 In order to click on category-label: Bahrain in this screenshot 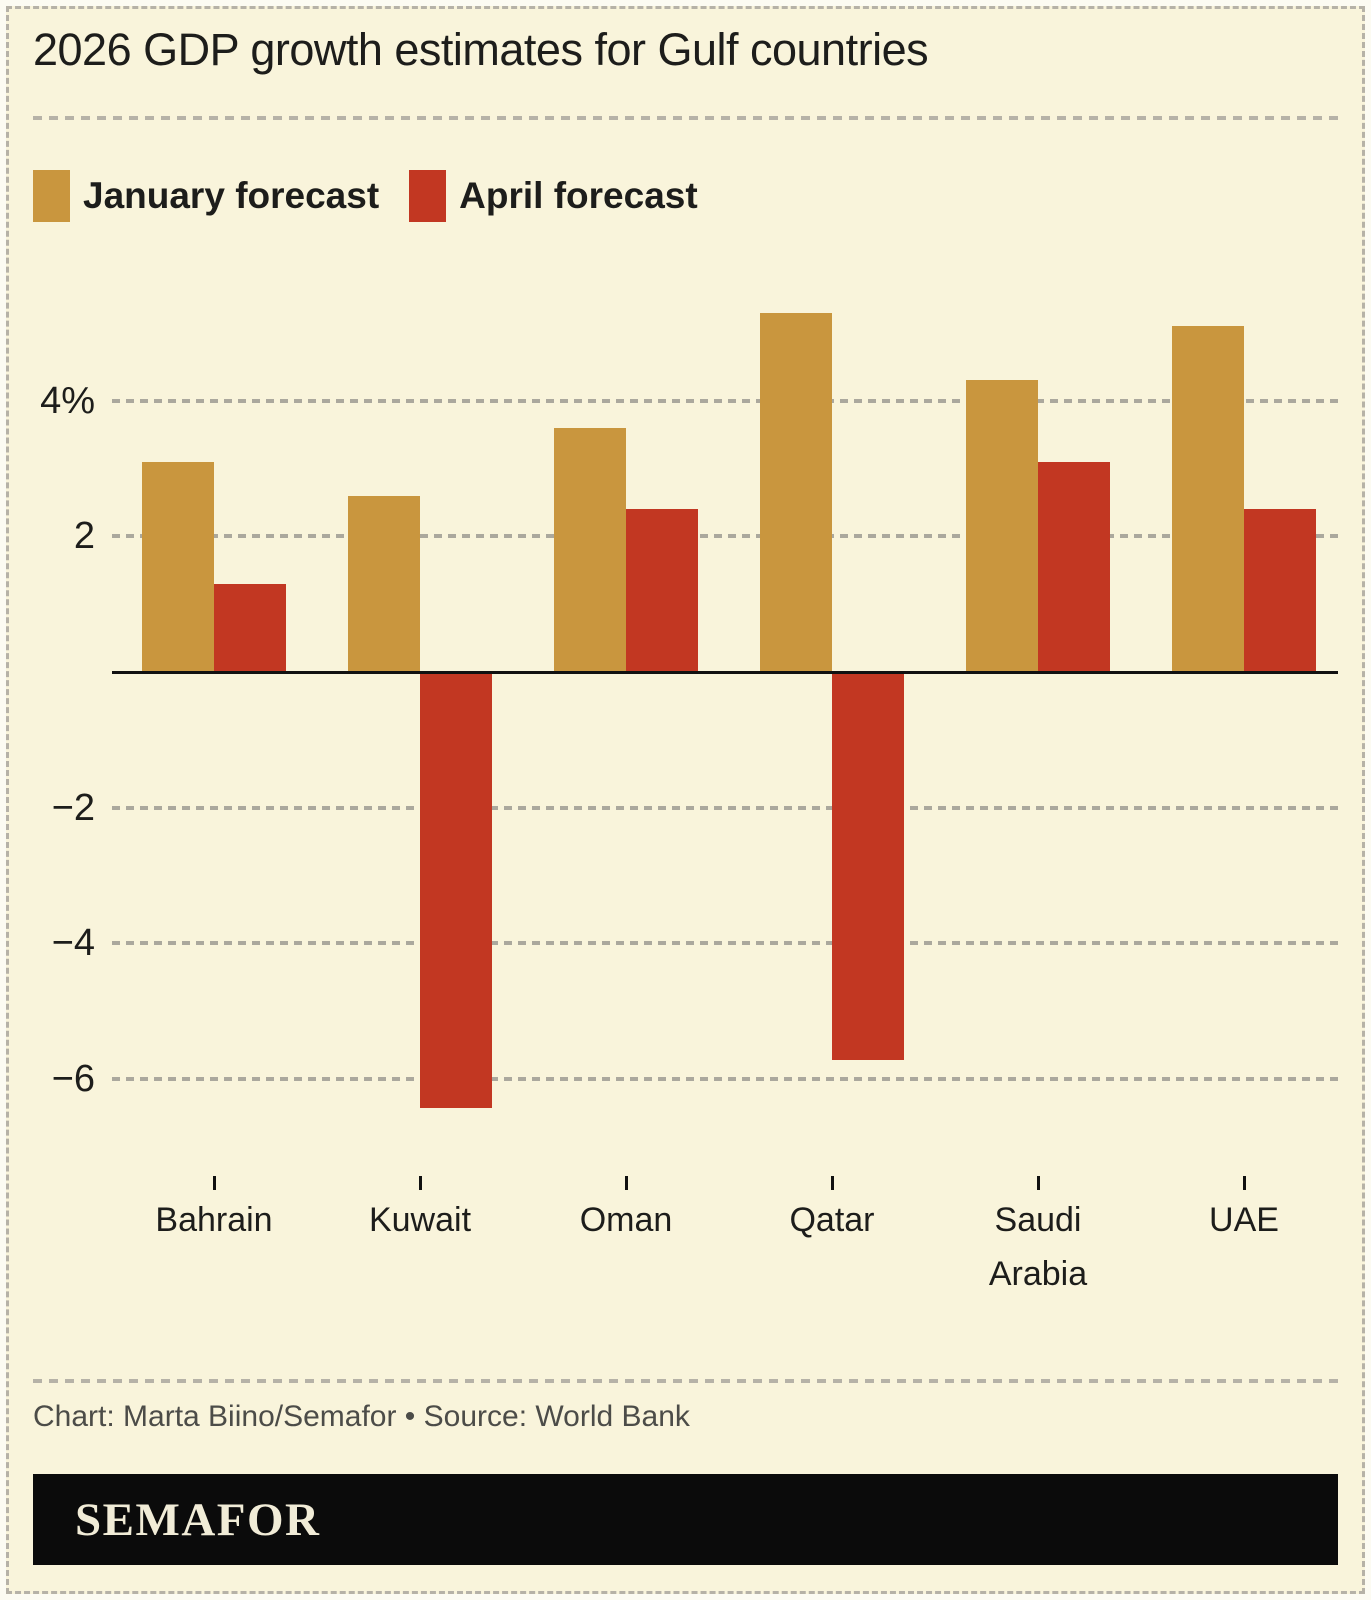, I will do `click(214, 1220)`.